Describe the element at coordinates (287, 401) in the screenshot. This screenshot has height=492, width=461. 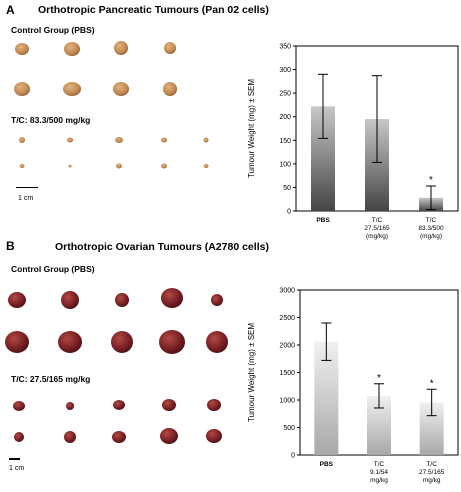
I see `y-tick-label: 1000` at that location.